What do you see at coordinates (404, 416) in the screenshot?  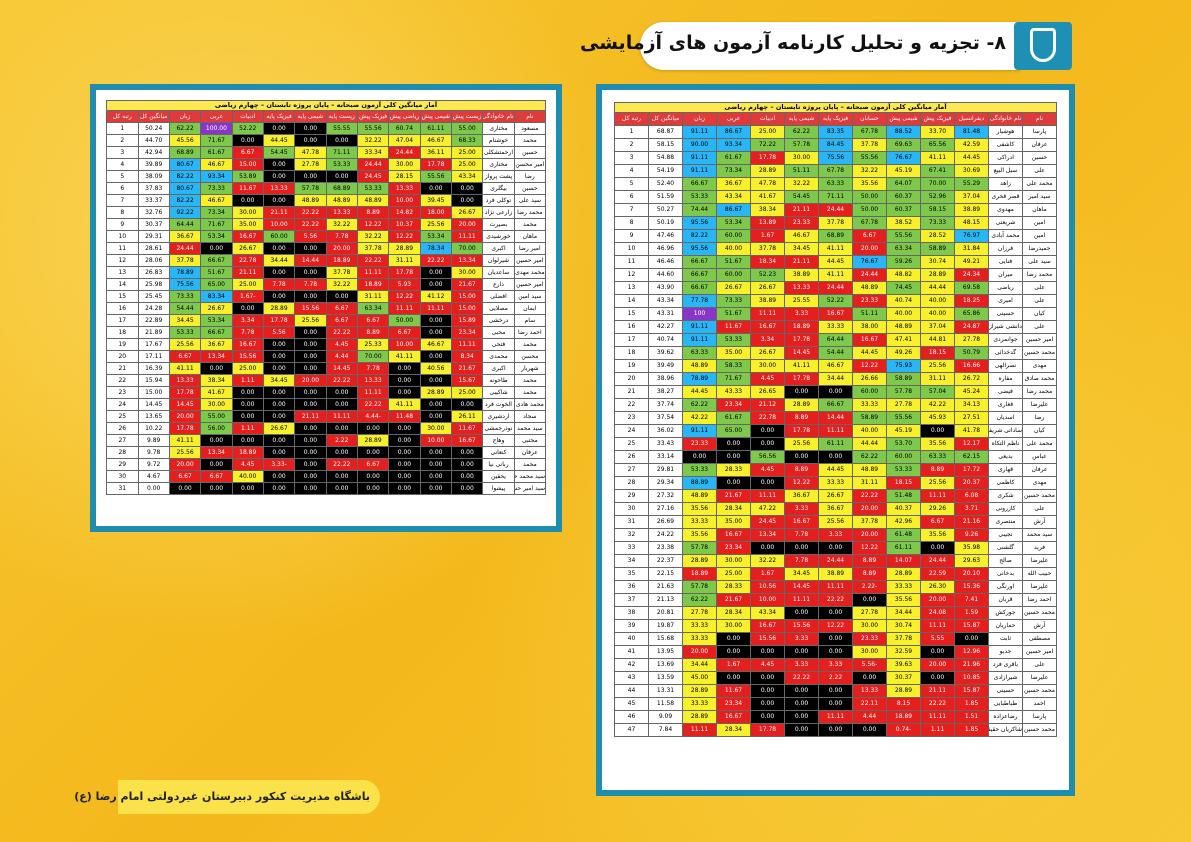 I see `table-cell: 11.48` at bounding box center [404, 416].